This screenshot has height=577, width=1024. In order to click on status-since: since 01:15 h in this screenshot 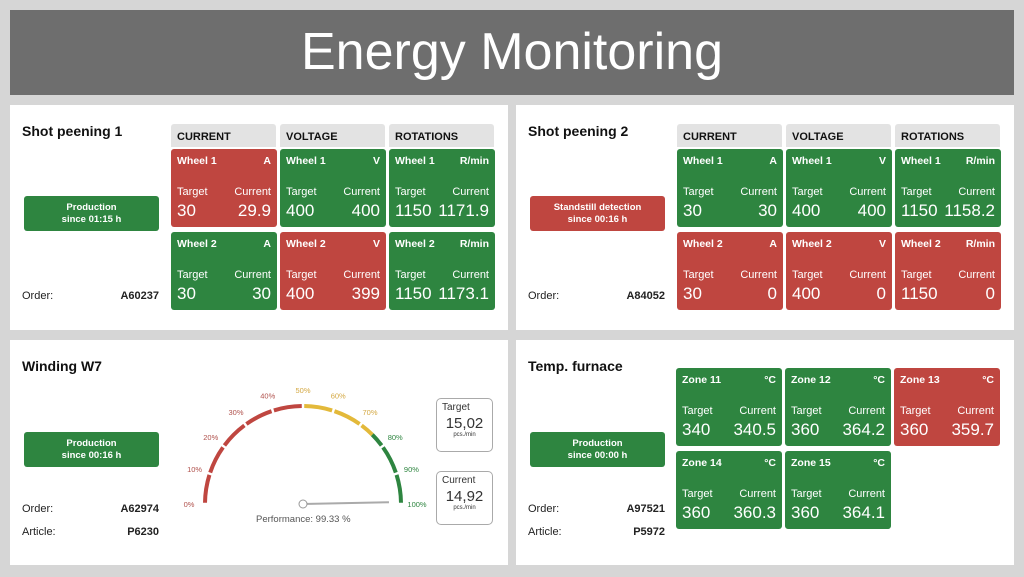, I will do `click(91, 219)`.